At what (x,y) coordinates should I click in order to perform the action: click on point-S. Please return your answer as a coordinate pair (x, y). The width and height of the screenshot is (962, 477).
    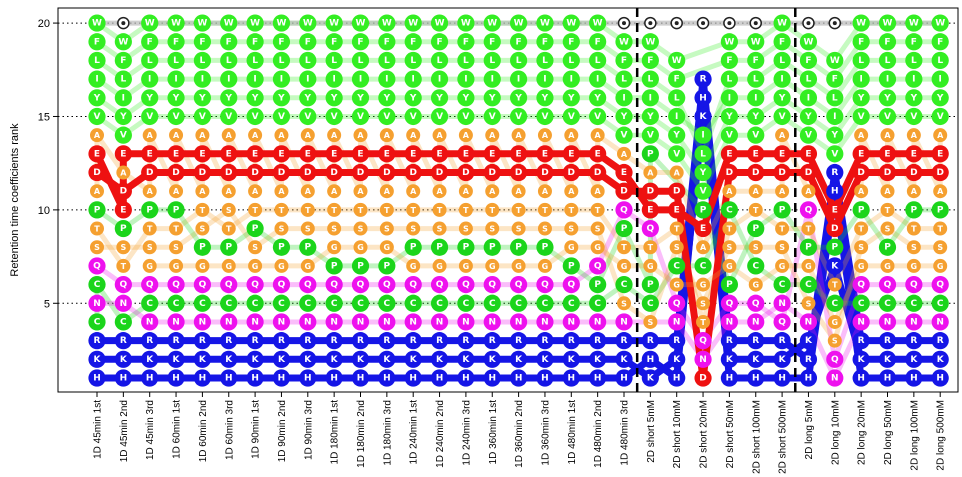
    Looking at the image, I should click on (834, 340).